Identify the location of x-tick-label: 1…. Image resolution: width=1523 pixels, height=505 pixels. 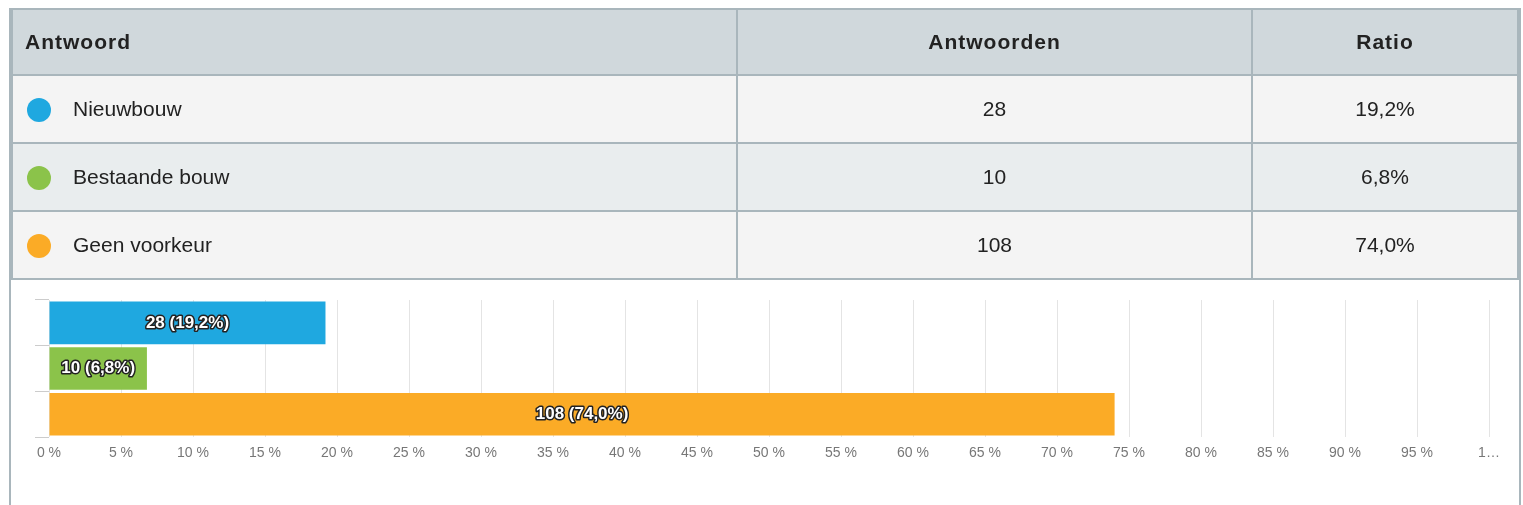
(1489, 452).